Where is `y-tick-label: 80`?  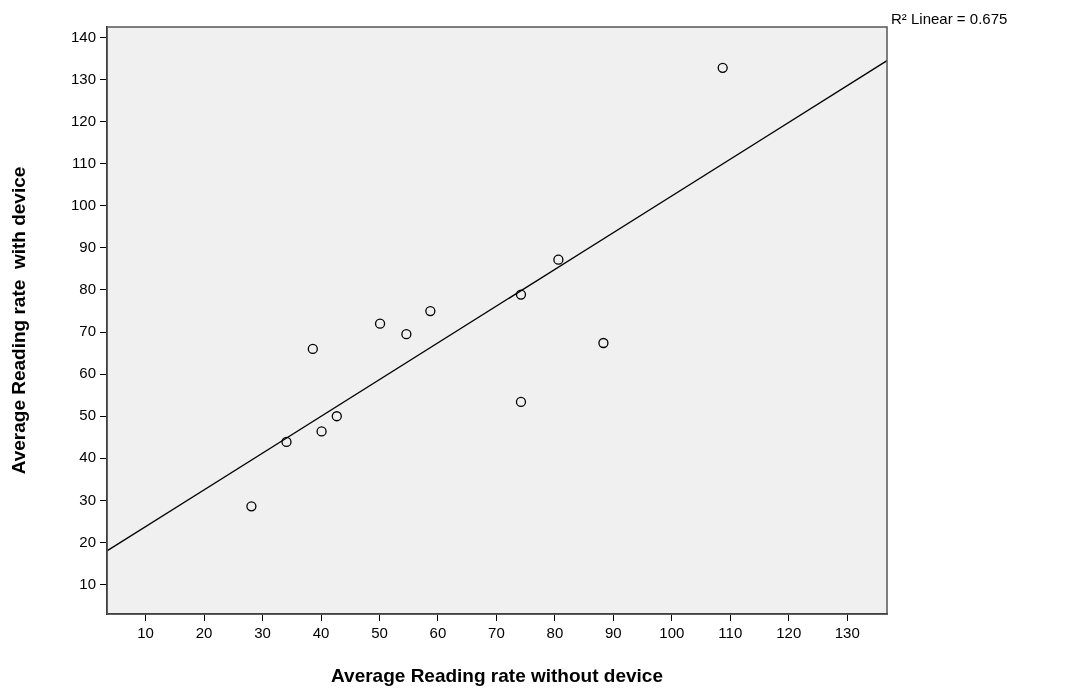
y-tick-label: 80 is located at coordinates (87, 289).